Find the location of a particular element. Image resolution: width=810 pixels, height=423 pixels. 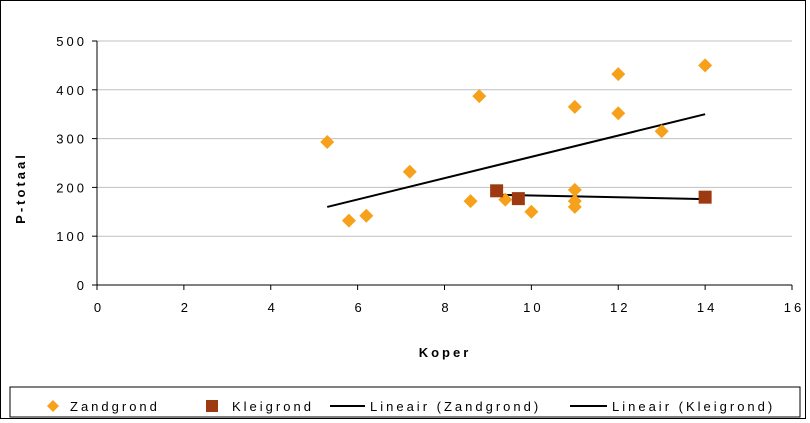

legend-kleigrond-swatch is located at coordinates (212, 406).